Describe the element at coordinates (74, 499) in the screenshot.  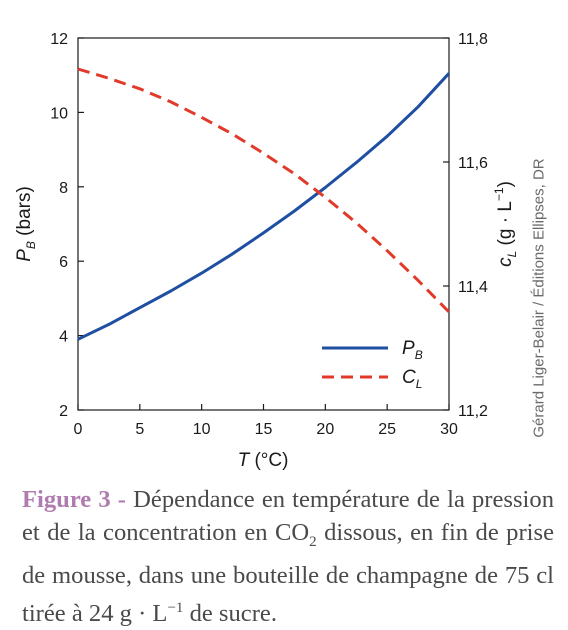
I see `figure-label: Figure 3 -` at that location.